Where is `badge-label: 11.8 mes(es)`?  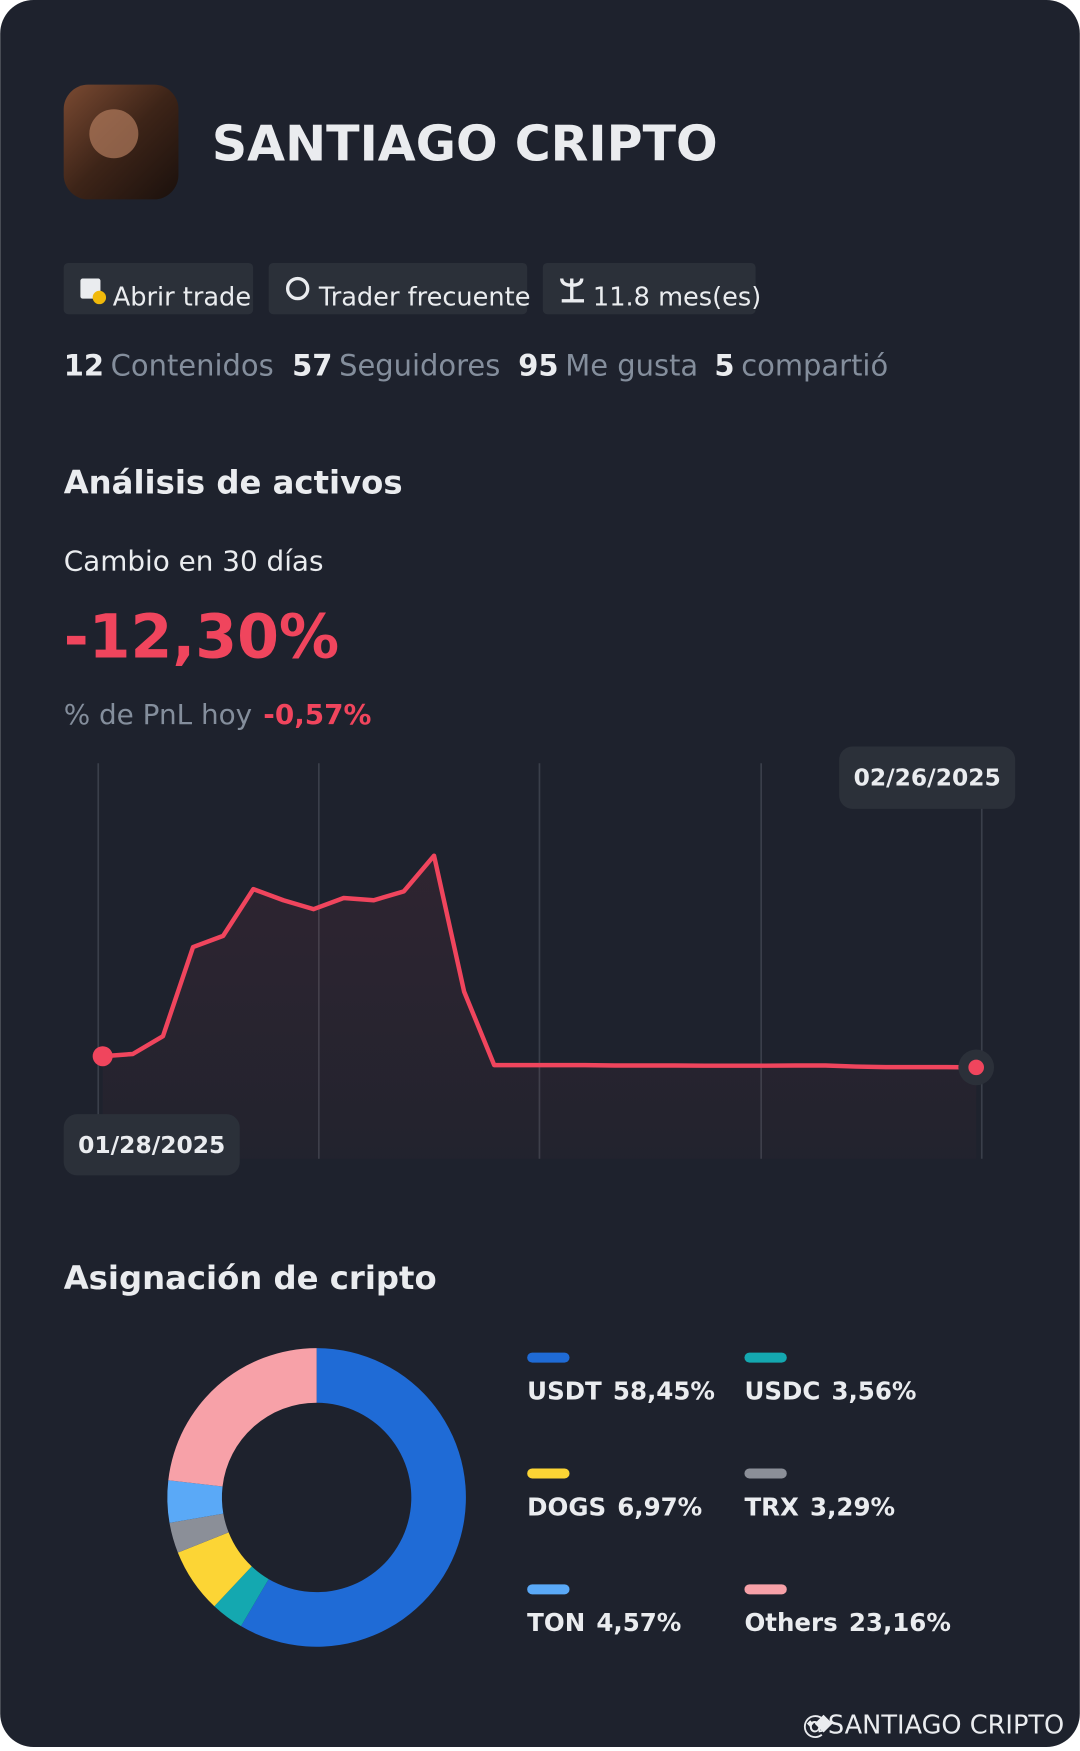
badge-label: 11.8 mes(es) is located at coordinates (677, 298).